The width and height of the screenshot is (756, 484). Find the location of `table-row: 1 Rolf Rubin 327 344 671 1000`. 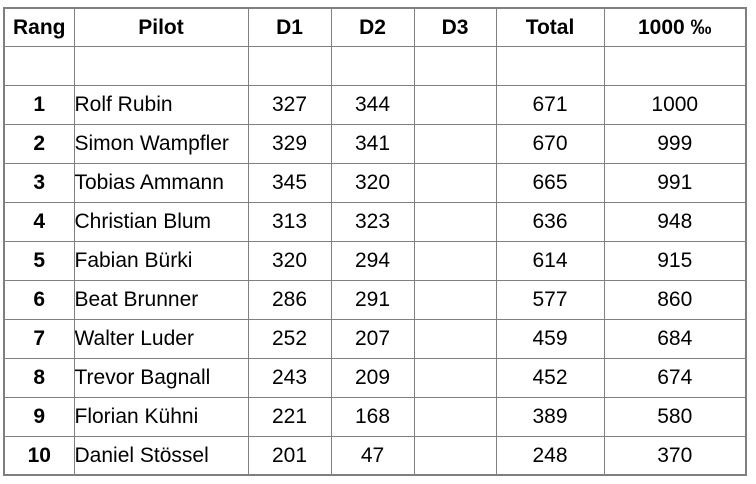

table-row: 1 Rolf Rubin 327 344 671 1000 is located at coordinates (375, 104).